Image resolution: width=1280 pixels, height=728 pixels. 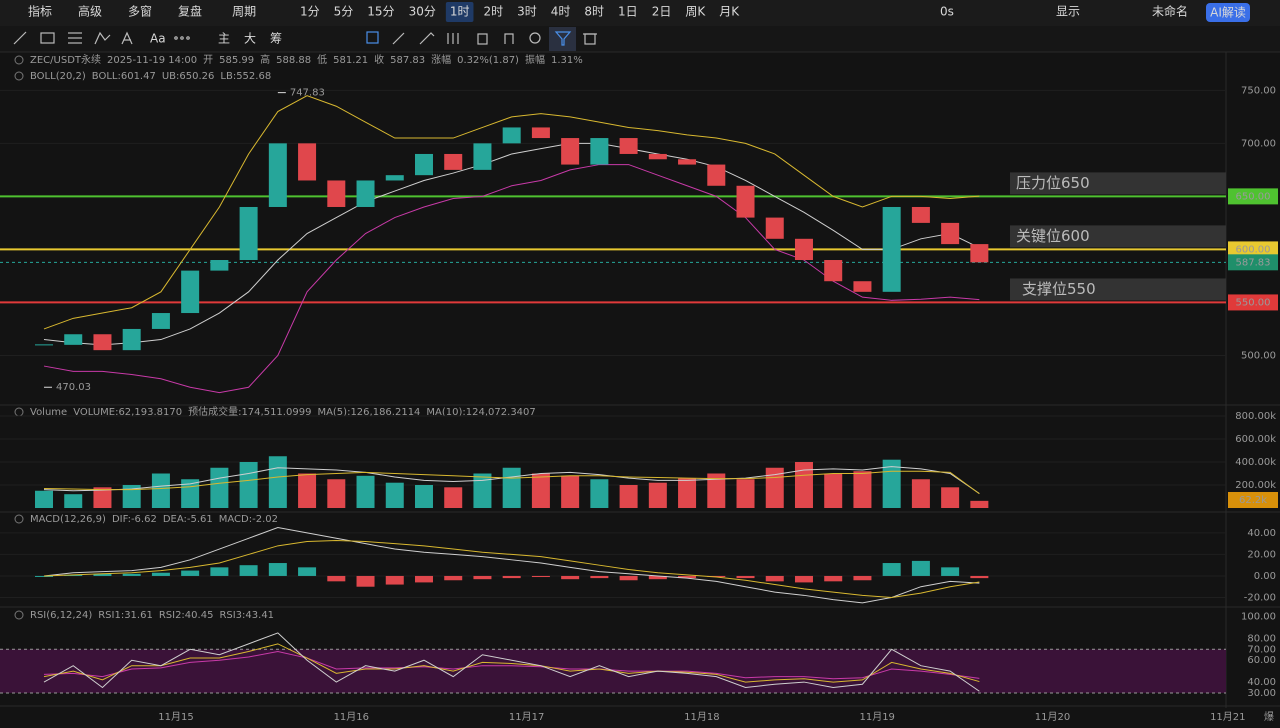 I want to click on top-right-item: 显示, so click(x=1068, y=12).